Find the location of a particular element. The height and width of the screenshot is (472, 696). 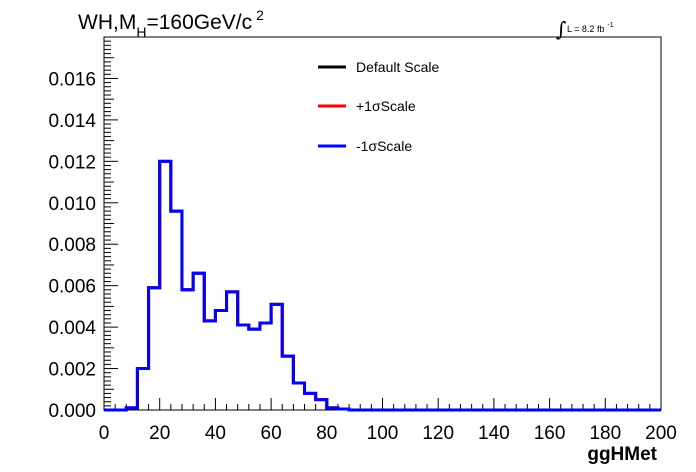

luminosity-text: L = 8.2 fb -1 is located at coordinates (590, 28).